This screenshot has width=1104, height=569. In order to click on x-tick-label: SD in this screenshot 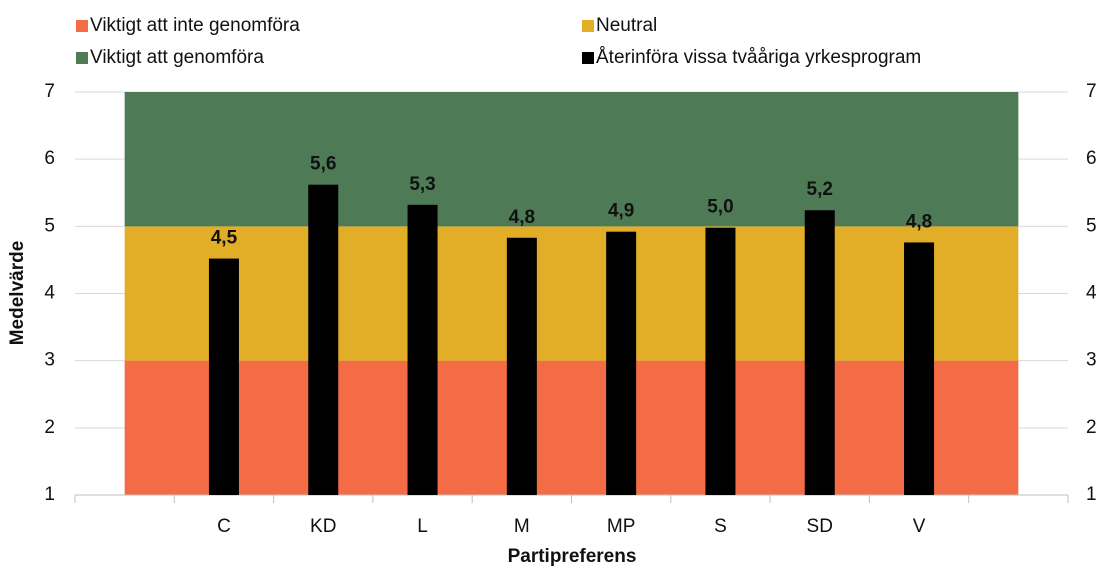, I will do `click(820, 526)`.